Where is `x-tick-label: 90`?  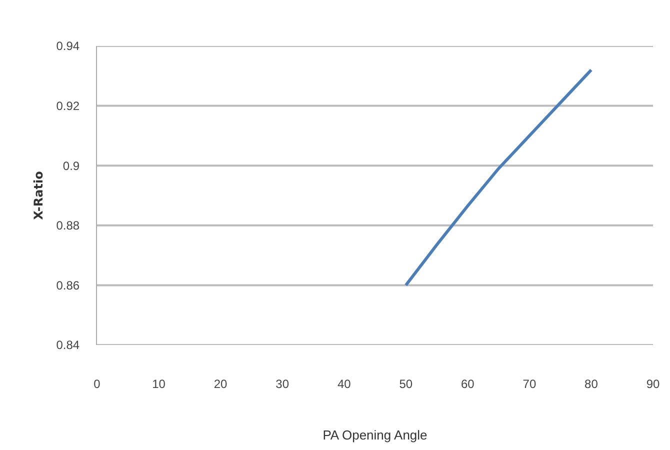
x-tick-label: 90 is located at coordinates (653, 384).